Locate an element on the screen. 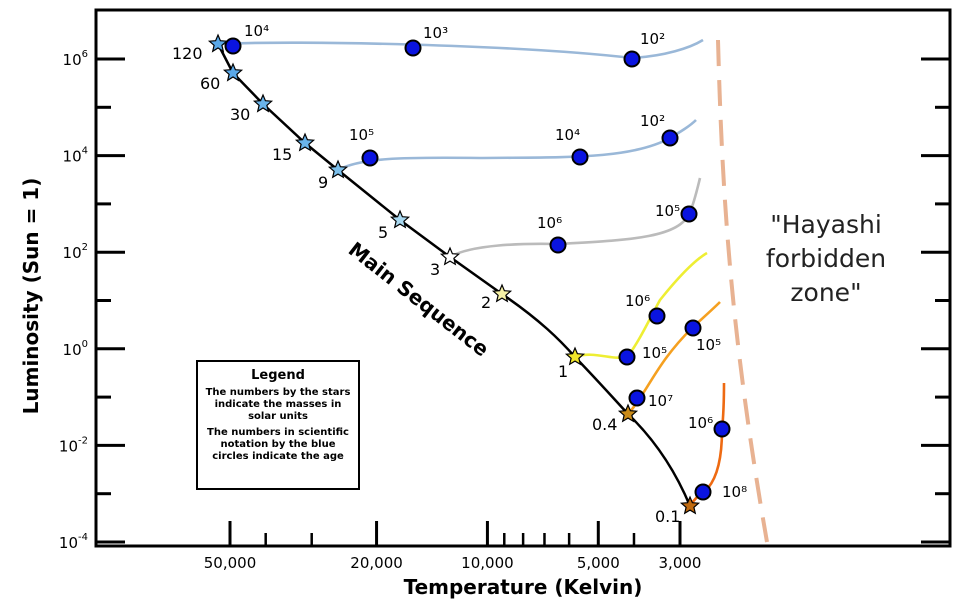 Image resolution: width=960 pixels, height=607 pixels. y-tick-label: 10⁶ is located at coordinates (75, 59).